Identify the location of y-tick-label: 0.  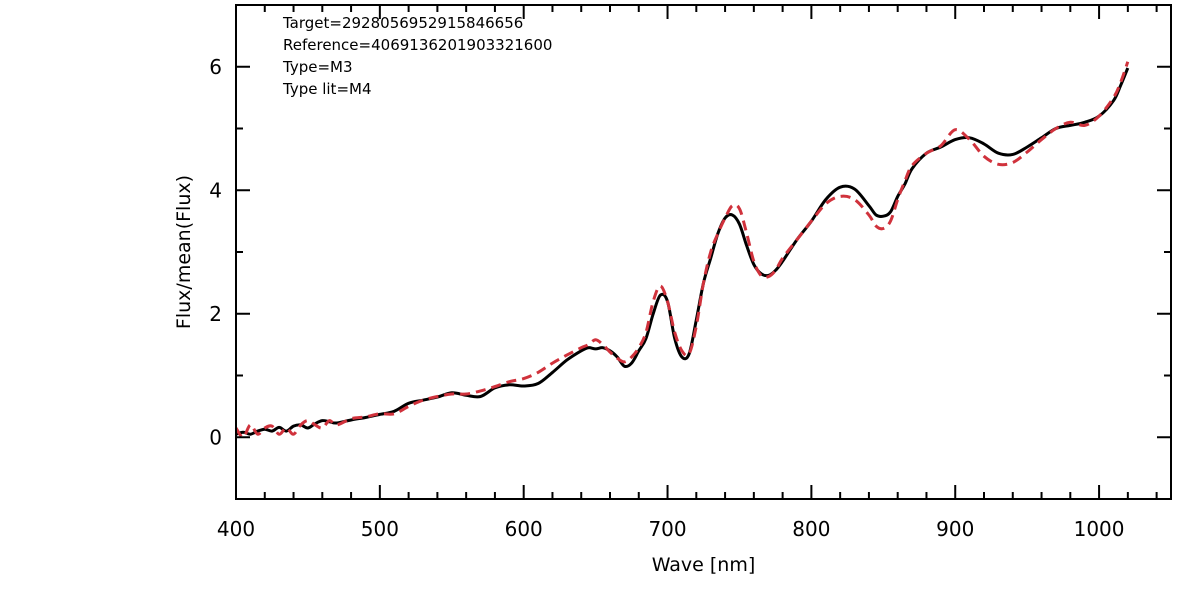
(215, 437).